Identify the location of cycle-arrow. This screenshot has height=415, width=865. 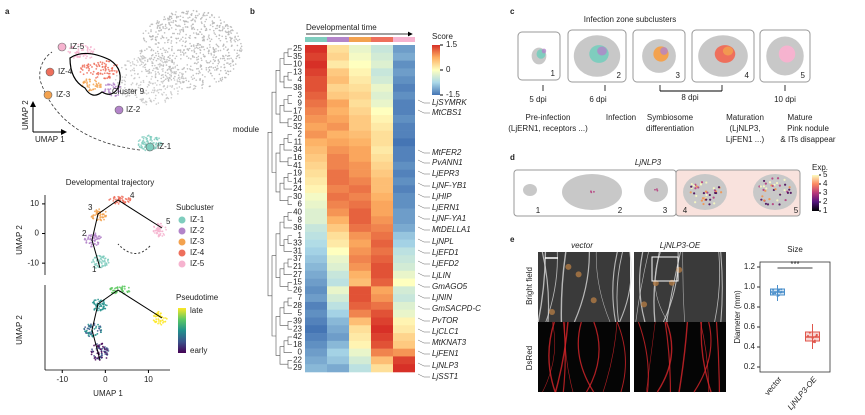
(134, 248).